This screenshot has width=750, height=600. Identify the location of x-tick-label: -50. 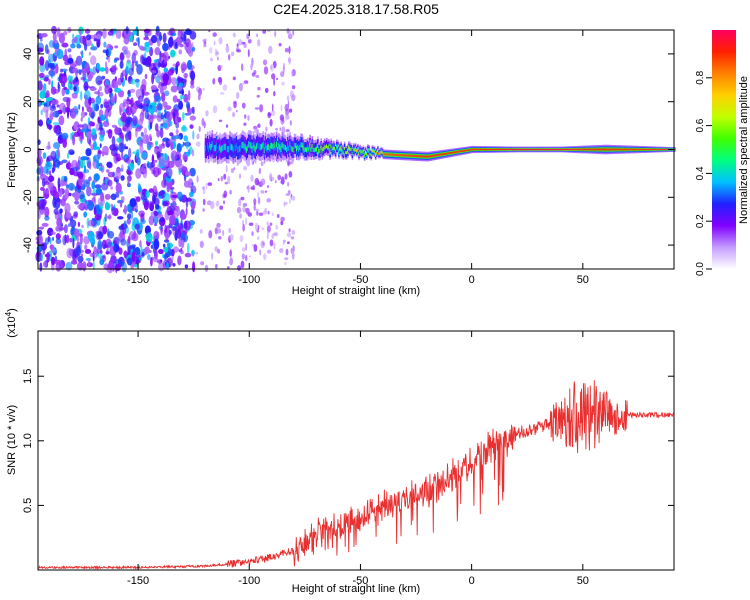
(360, 581).